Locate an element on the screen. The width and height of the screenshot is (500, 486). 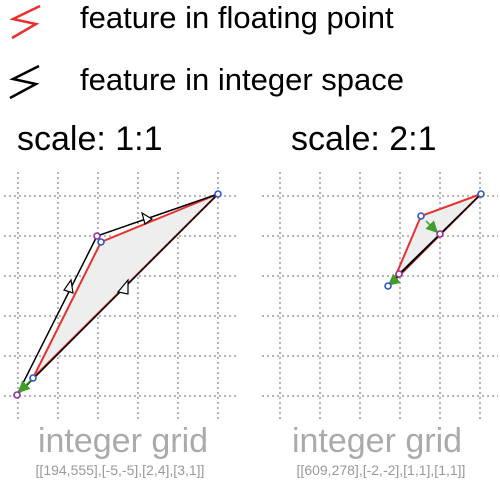
left-grid-caption: [[194,555],[-5,-5],[2,4],[3,1]] is located at coordinates (120, 470).